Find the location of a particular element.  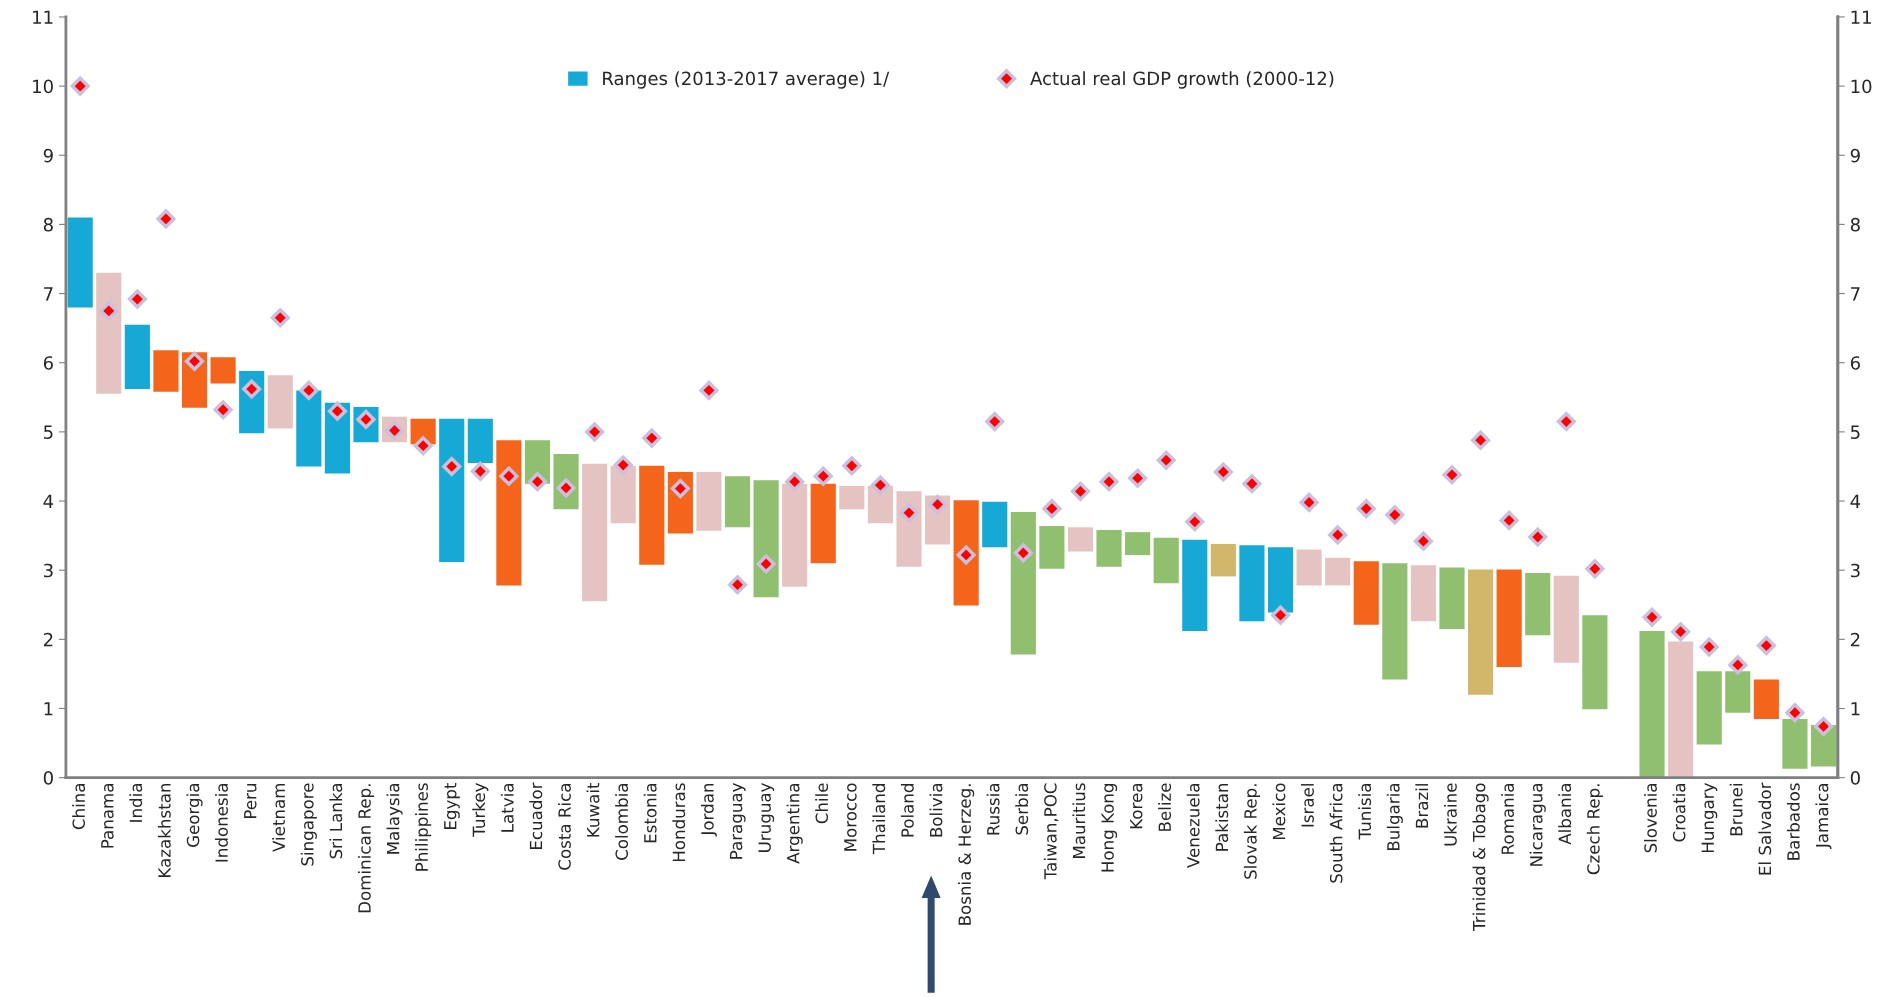

x-tick-label: Ecuador is located at coordinates (536, 815).